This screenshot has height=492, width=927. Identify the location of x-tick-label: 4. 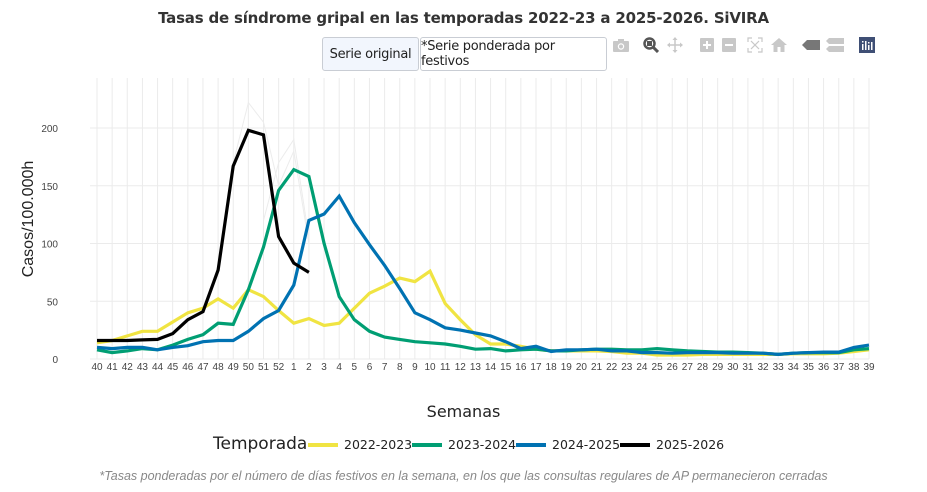
(339, 367).